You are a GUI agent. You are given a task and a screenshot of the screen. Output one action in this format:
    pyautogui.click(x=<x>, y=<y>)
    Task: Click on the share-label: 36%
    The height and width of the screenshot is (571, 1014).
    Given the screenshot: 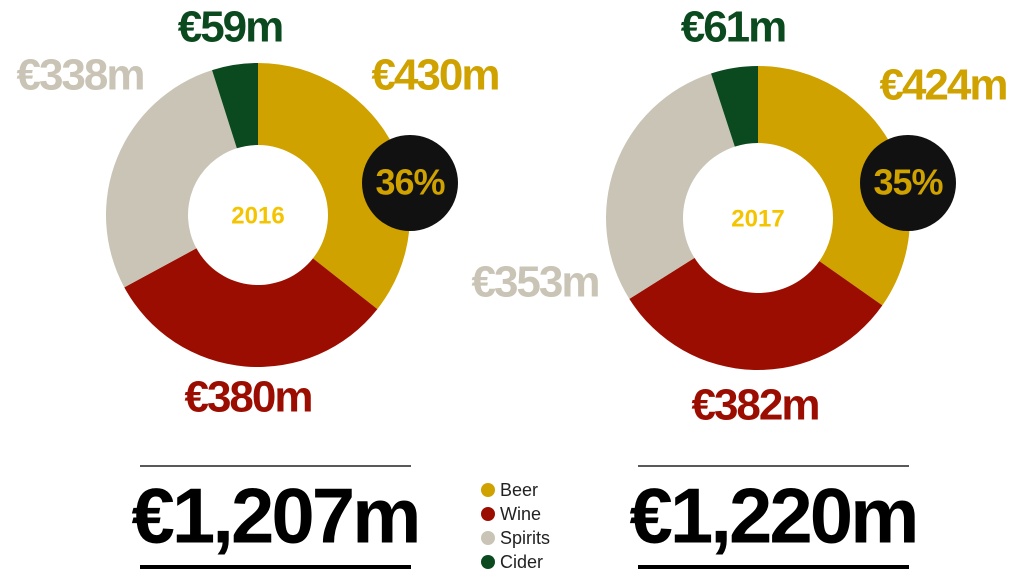 What is the action you would take?
    pyautogui.click(x=410, y=182)
    